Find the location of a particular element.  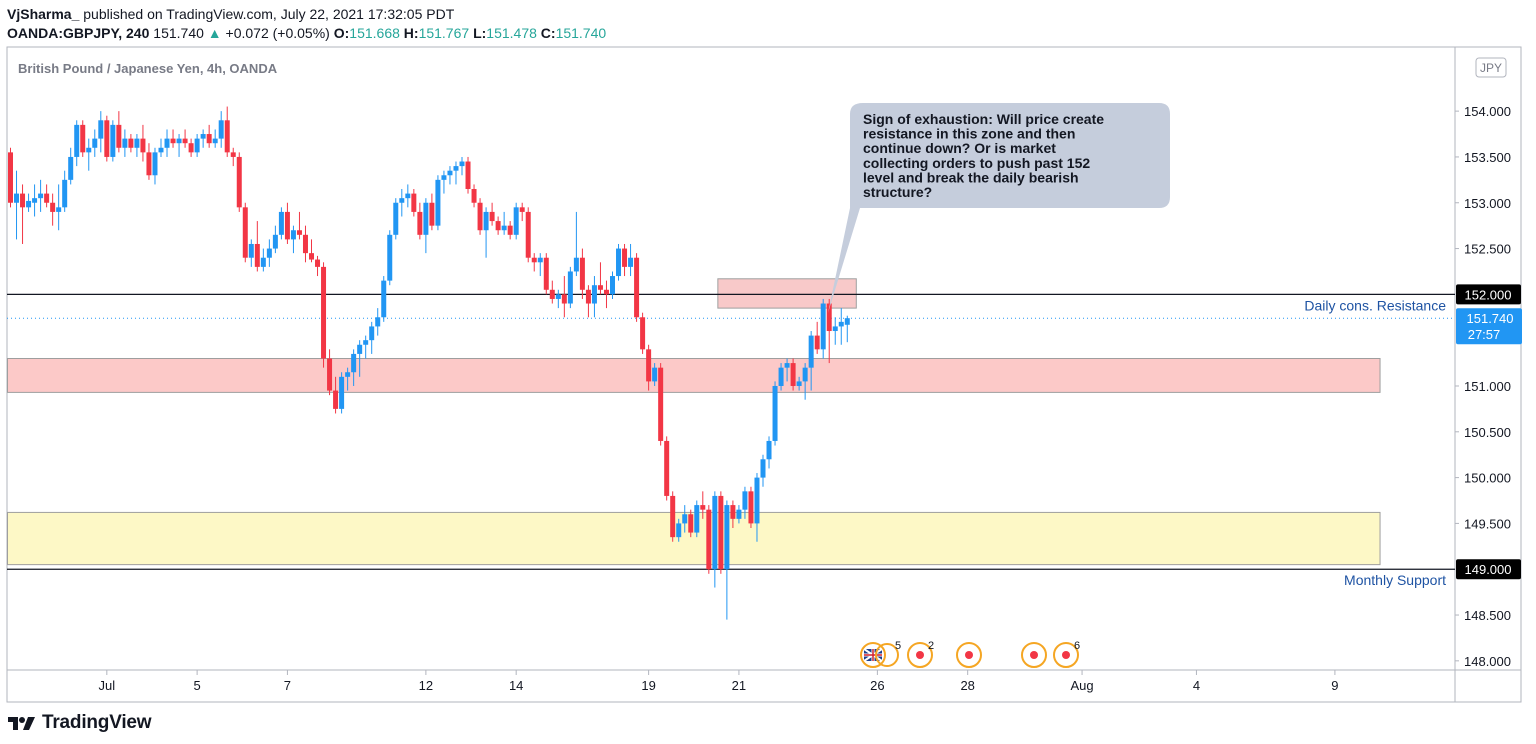

y-tick-label: 150.000 is located at coordinates (1487, 478).